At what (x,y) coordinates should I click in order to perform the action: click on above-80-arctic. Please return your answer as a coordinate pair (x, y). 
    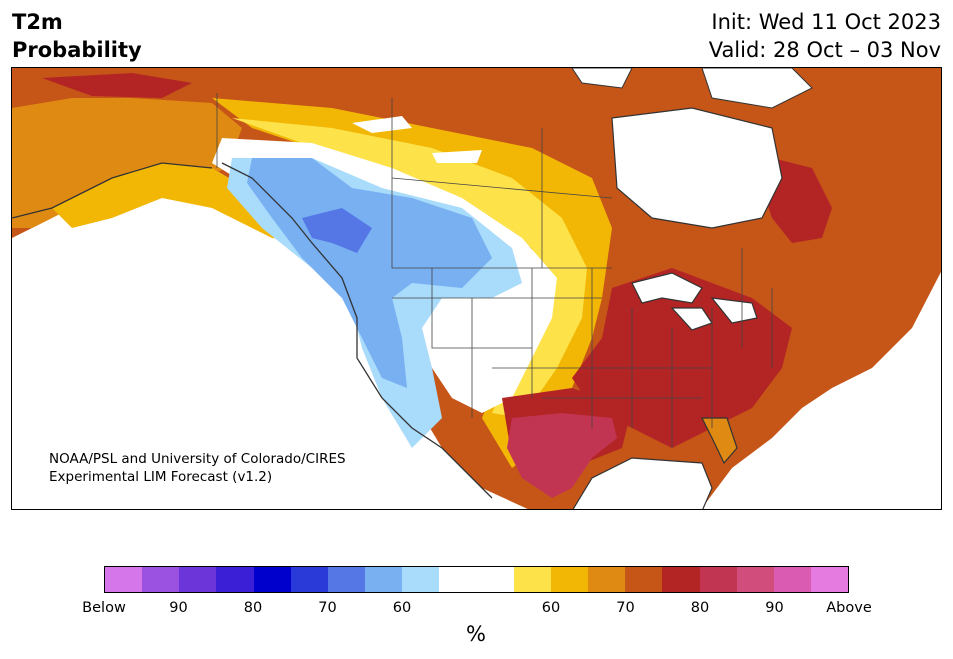
    Looking at the image, I should click on (117, 85).